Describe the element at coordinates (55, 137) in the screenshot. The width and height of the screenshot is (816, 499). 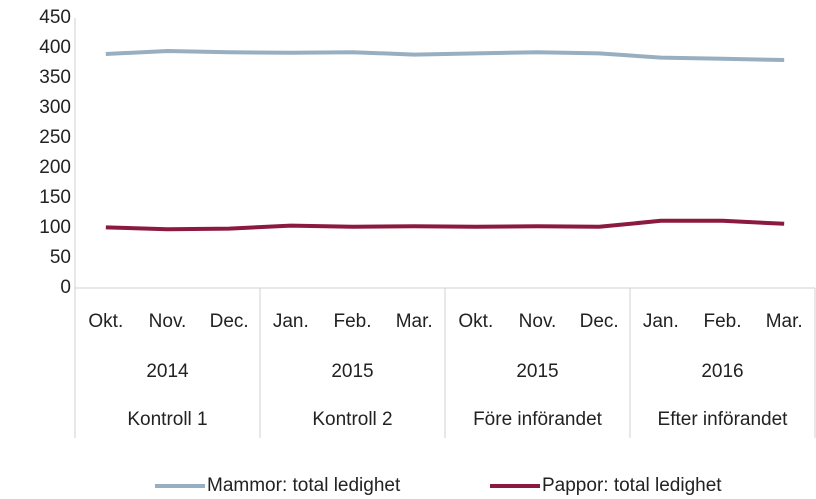
I see `y-tick-label: 250` at that location.